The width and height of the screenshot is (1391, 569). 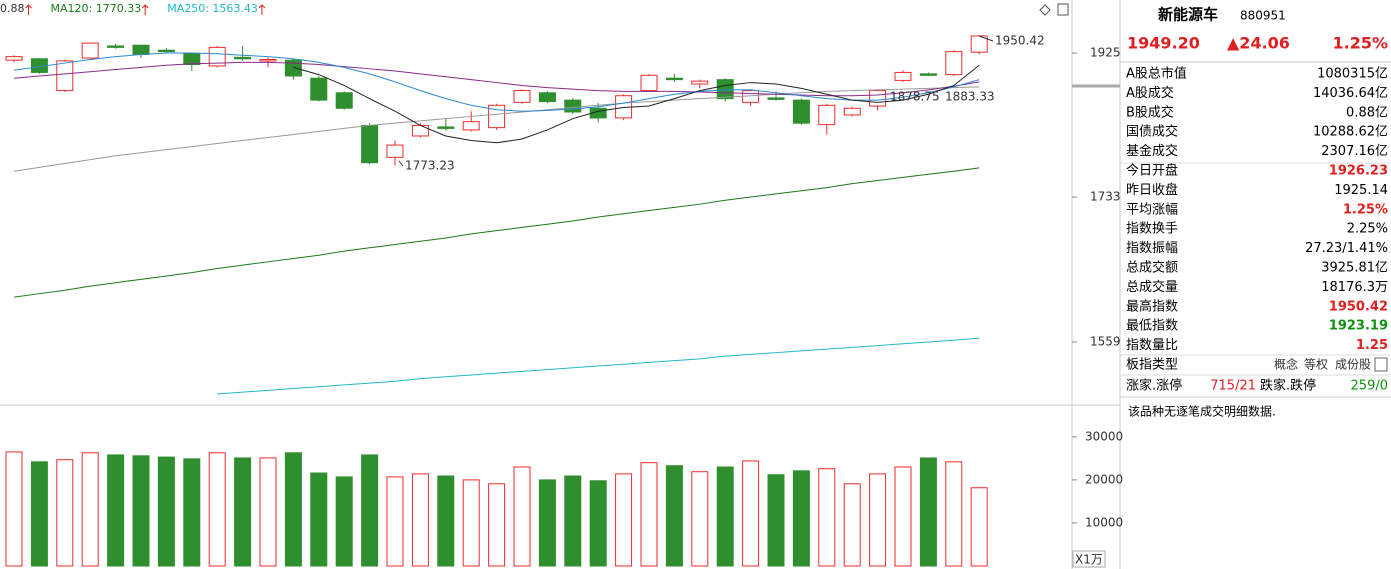 What do you see at coordinates (1350, 132) in the screenshot?
I see `row-value: 10288.62亿` at bounding box center [1350, 132].